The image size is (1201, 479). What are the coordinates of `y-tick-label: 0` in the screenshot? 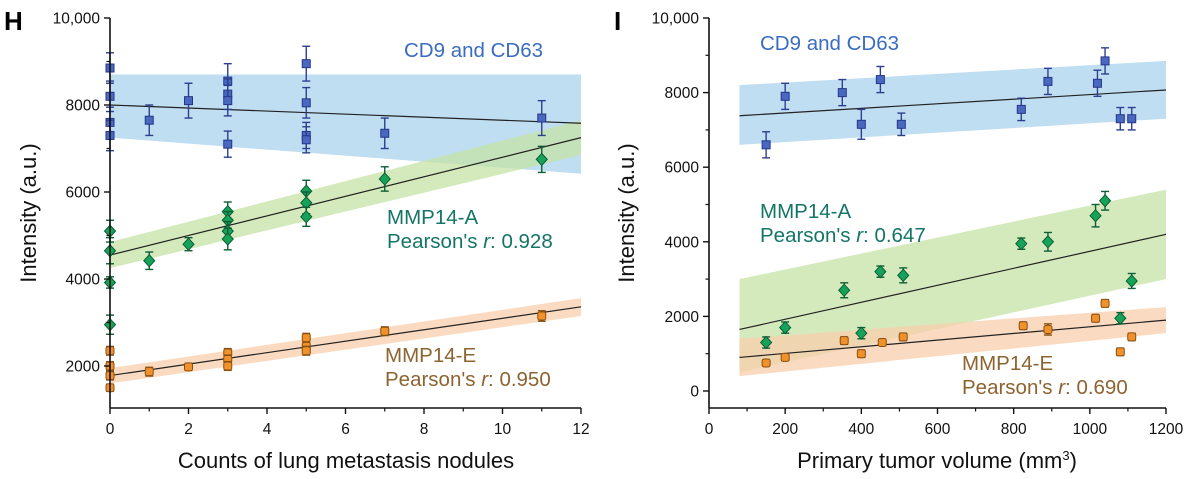 It's located at (694, 392).